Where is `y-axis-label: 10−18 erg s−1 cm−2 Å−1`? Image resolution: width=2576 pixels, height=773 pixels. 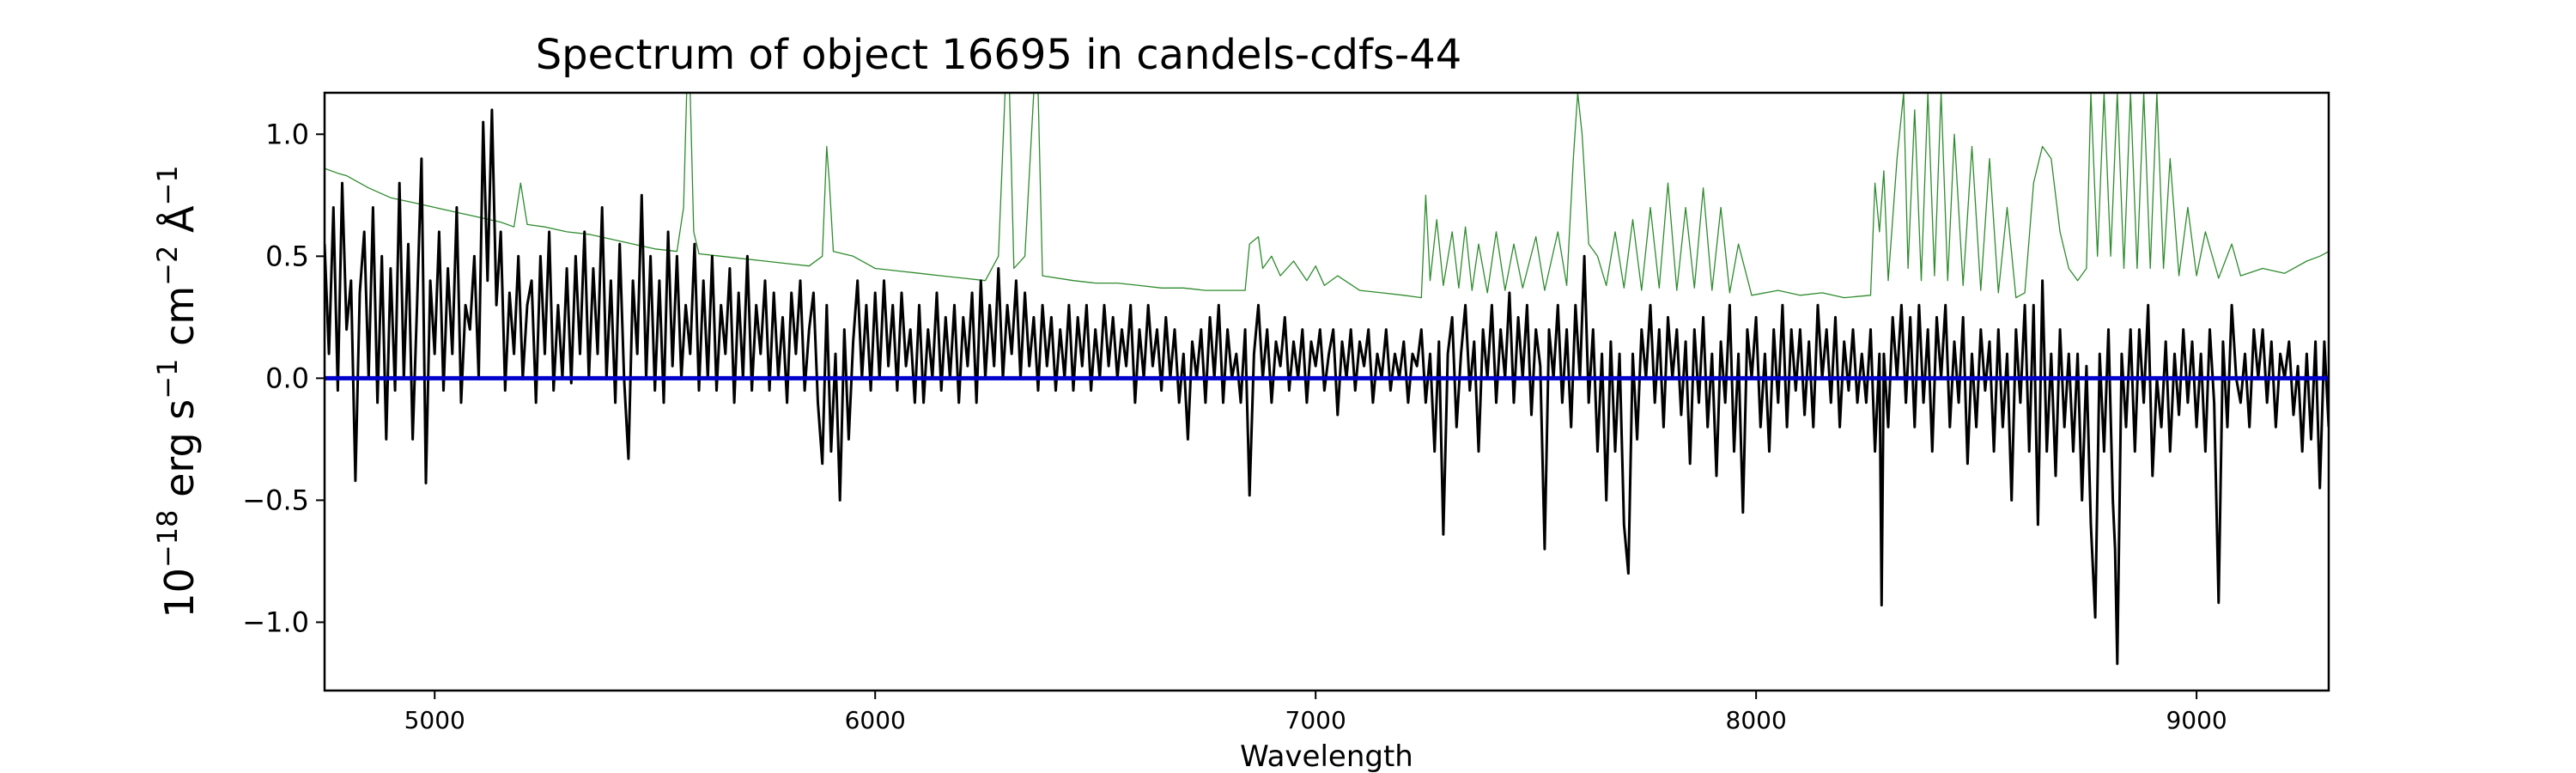
y-axis-label: 10−18 erg s−1 cm−2 Å−1 is located at coordinates (177, 391).